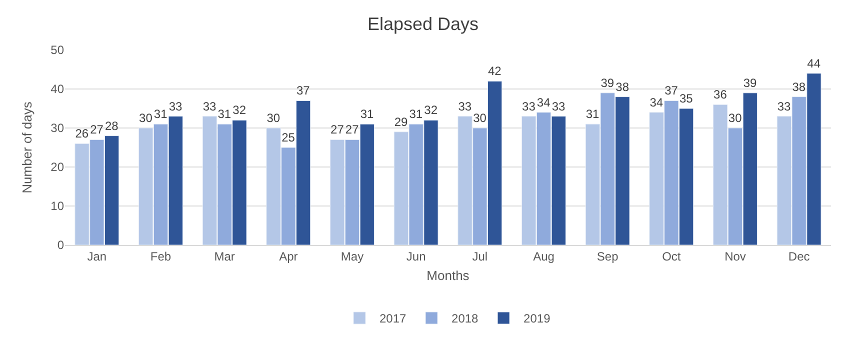  Describe the element at coordinates (82, 133) in the screenshot. I see `data-label: 26` at that location.